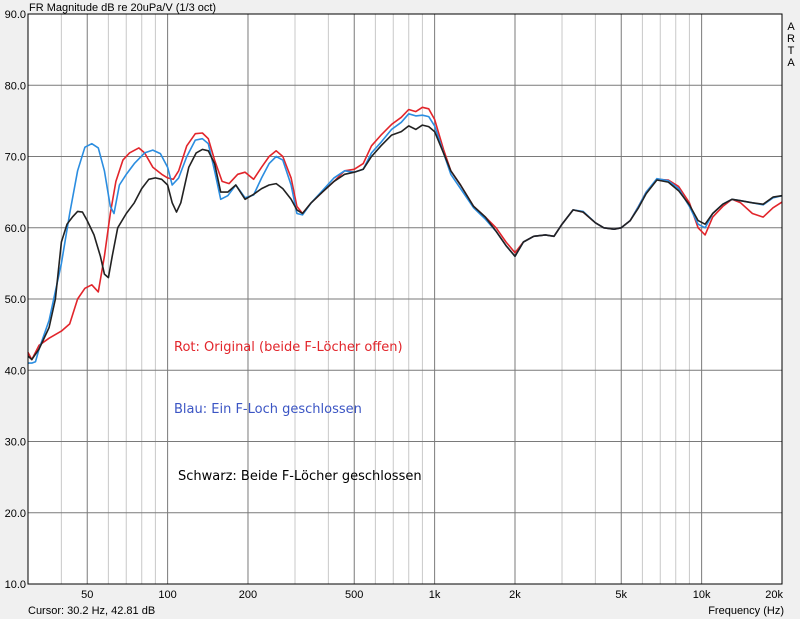 The height and width of the screenshot is (619, 800). Describe the element at coordinates (15, 158) in the screenshot. I see `y-tick-label: 70.0` at that location.